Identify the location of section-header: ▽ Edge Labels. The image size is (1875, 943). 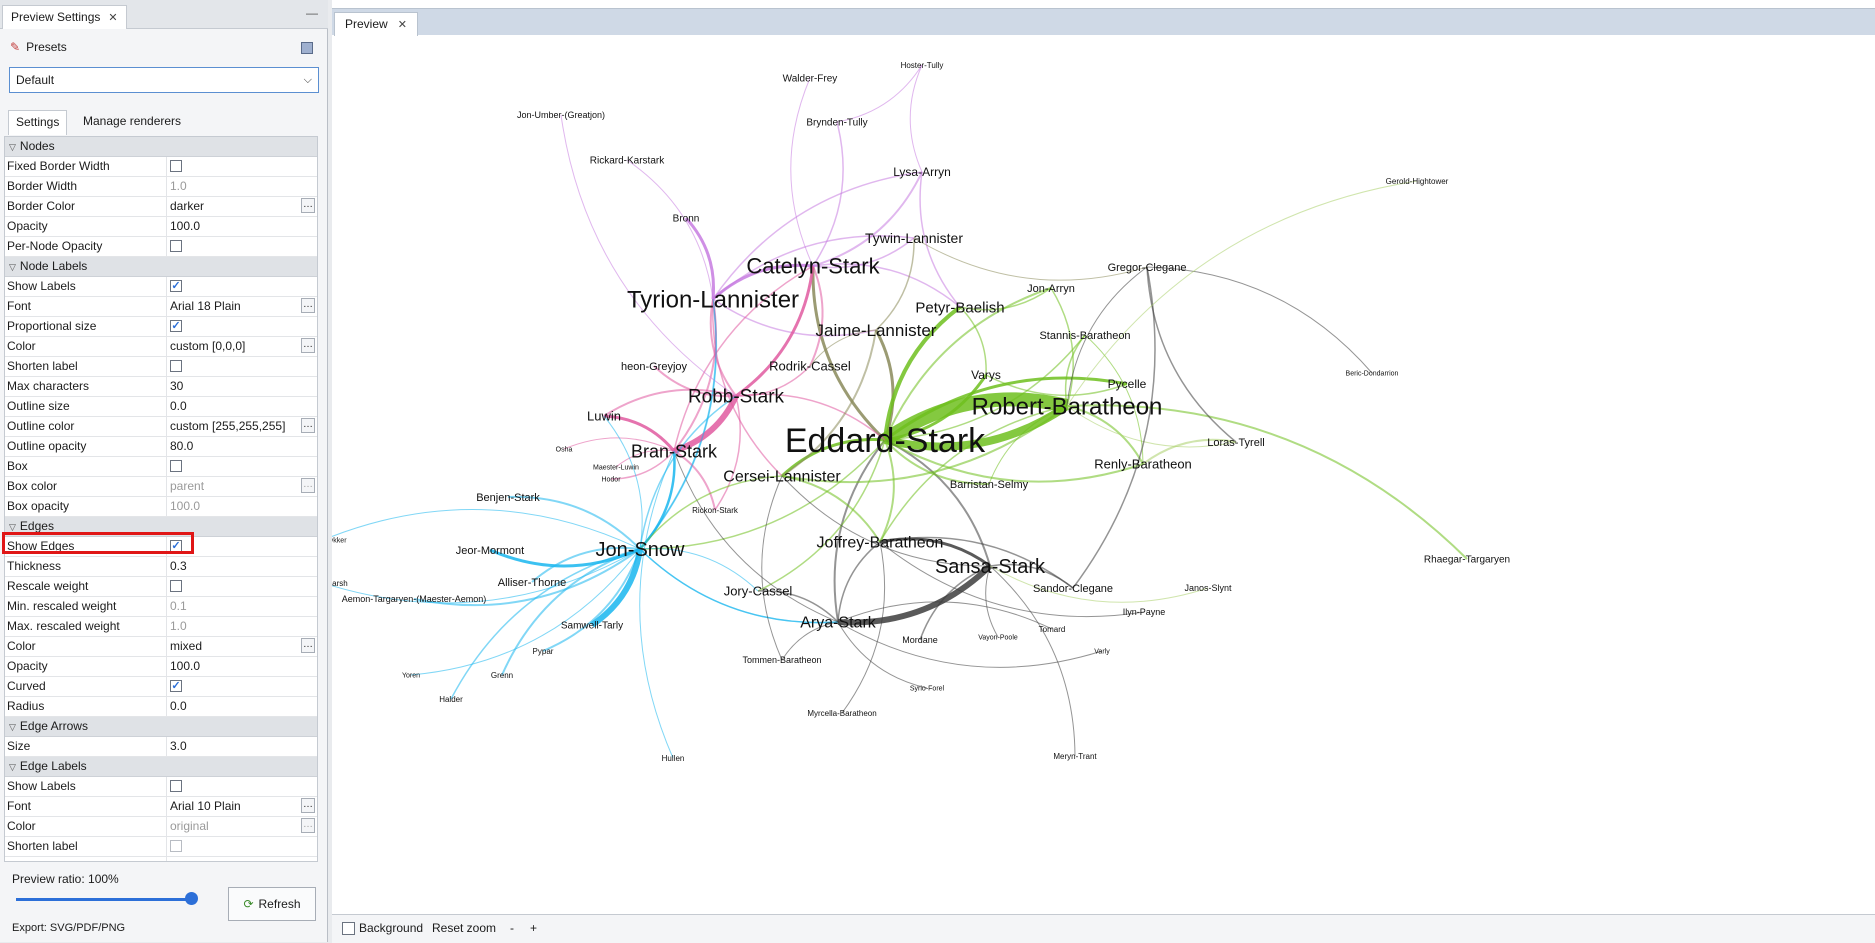
(161, 767).